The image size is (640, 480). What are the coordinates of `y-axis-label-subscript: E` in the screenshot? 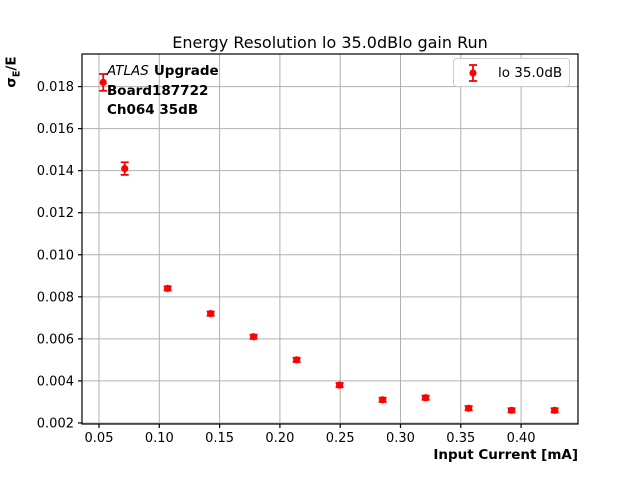 It's located at (17, 74).